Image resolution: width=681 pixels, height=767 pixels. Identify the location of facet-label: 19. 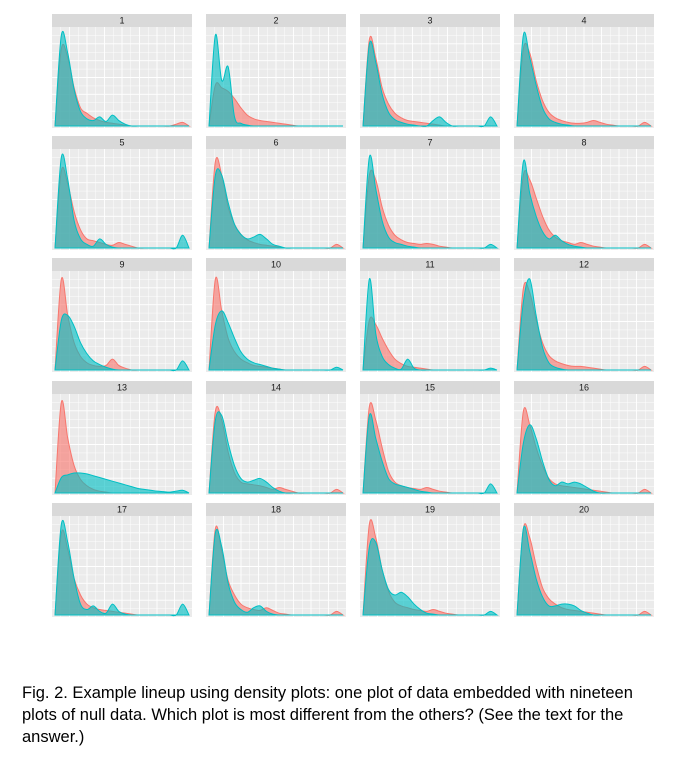
(430, 510).